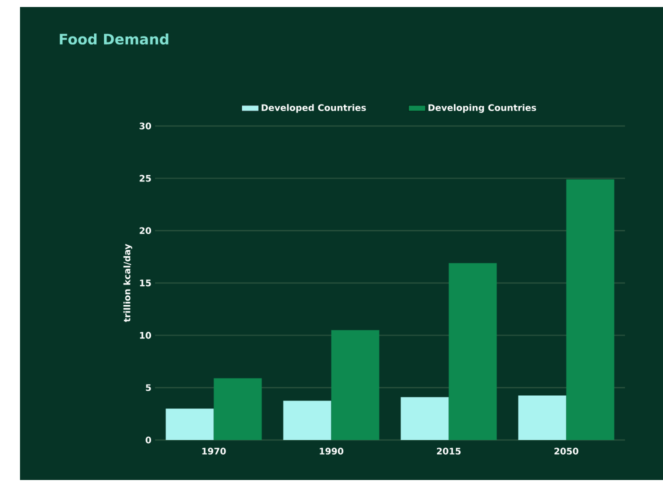 The image size is (663, 491). What do you see at coordinates (314, 108) in the screenshot?
I see `legend-label: Developed Countries` at bounding box center [314, 108].